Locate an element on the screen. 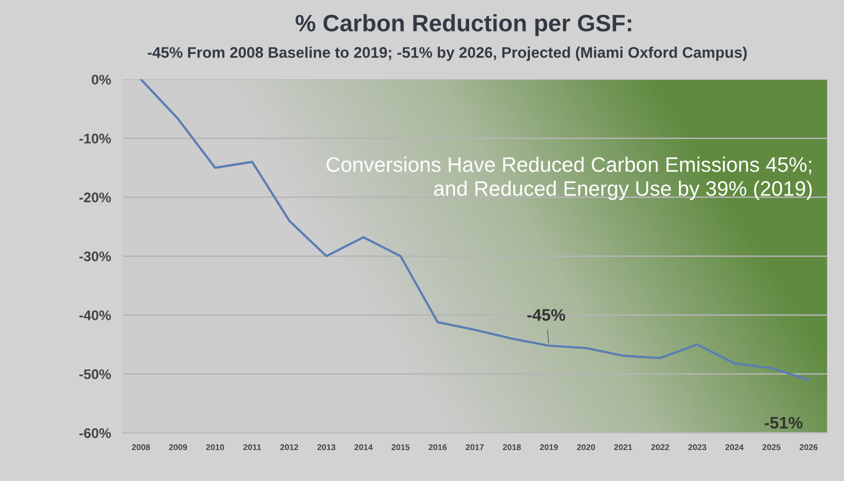 The height and width of the screenshot is (481, 844). y-tick-label: -50% is located at coordinates (95, 374).